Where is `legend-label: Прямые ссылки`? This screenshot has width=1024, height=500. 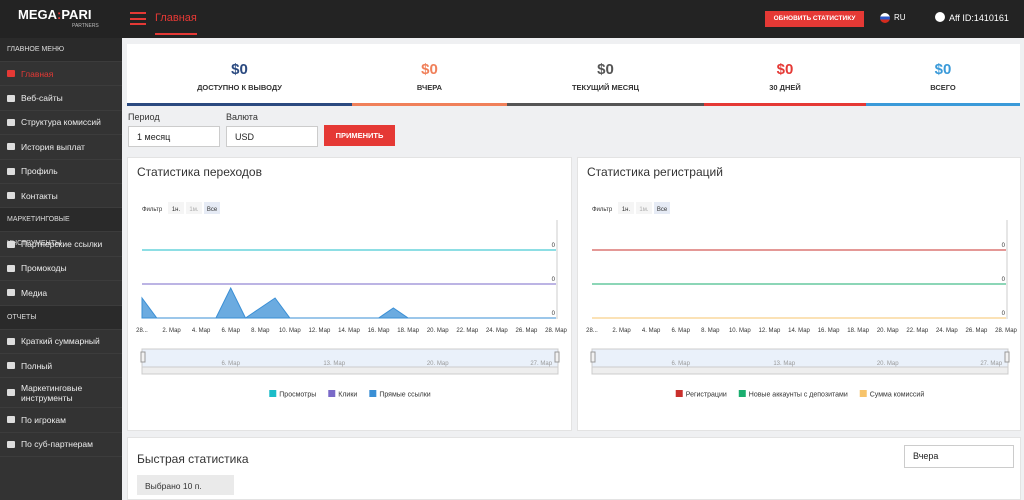
legend-label: Прямые ссылки is located at coordinates (404, 395).